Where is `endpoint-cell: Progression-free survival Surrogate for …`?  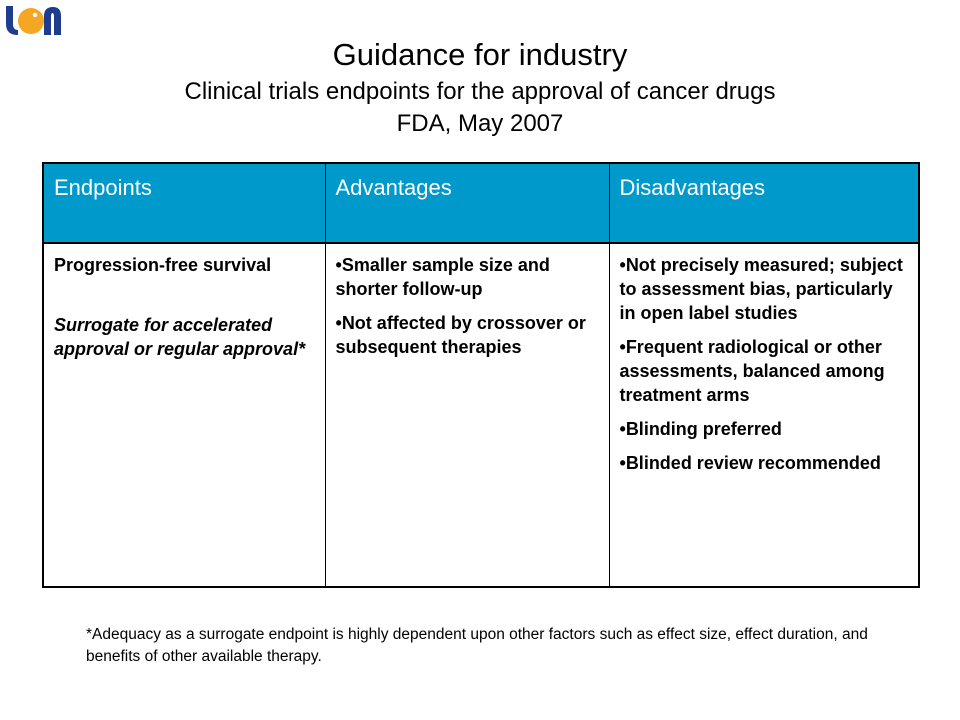
endpoint-cell: Progression-free survival Surrogate for … is located at coordinates (184, 415).